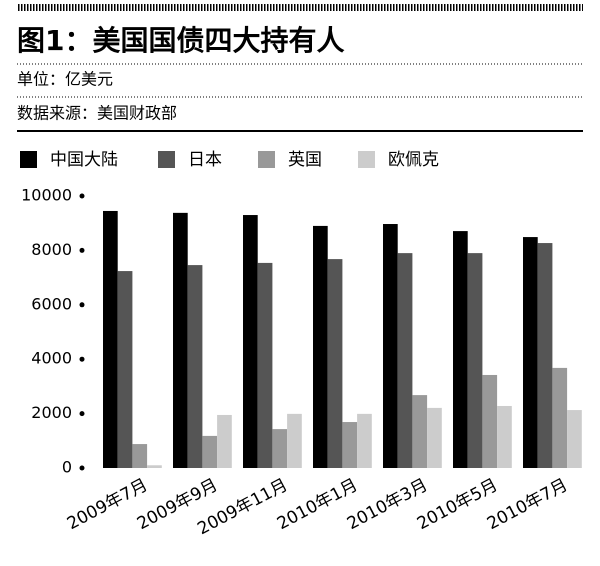 The image size is (600, 566). What do you see at coordinates (51, 249) in the screenshot?
I see `y-tick-label: 8000` at bounding box center [51, 249].